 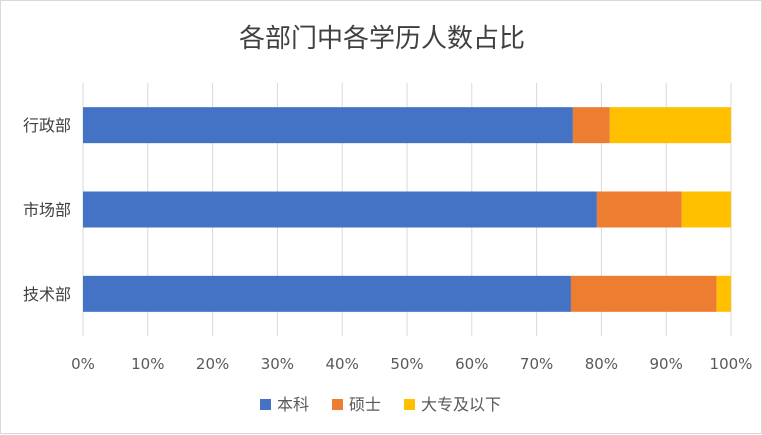 I want to click on chart-title: 各部门中各学历人数占比, so click(x=382, y=39).